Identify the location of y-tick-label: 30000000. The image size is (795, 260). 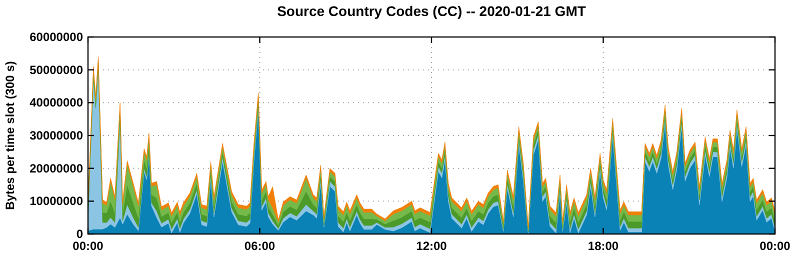
(57, 135).